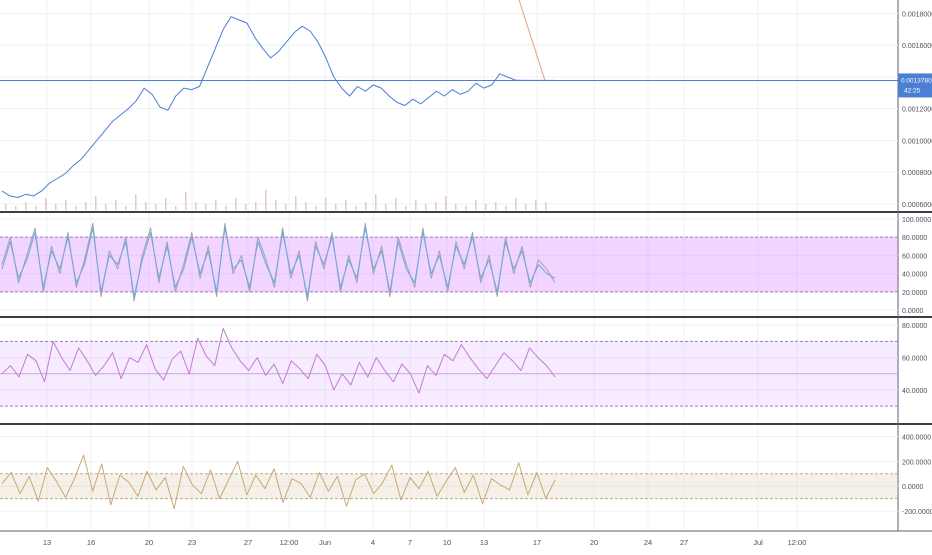 This screenshot has height=555, width=932. I want to click on countdown-label: 42:25, so click(912, 90).